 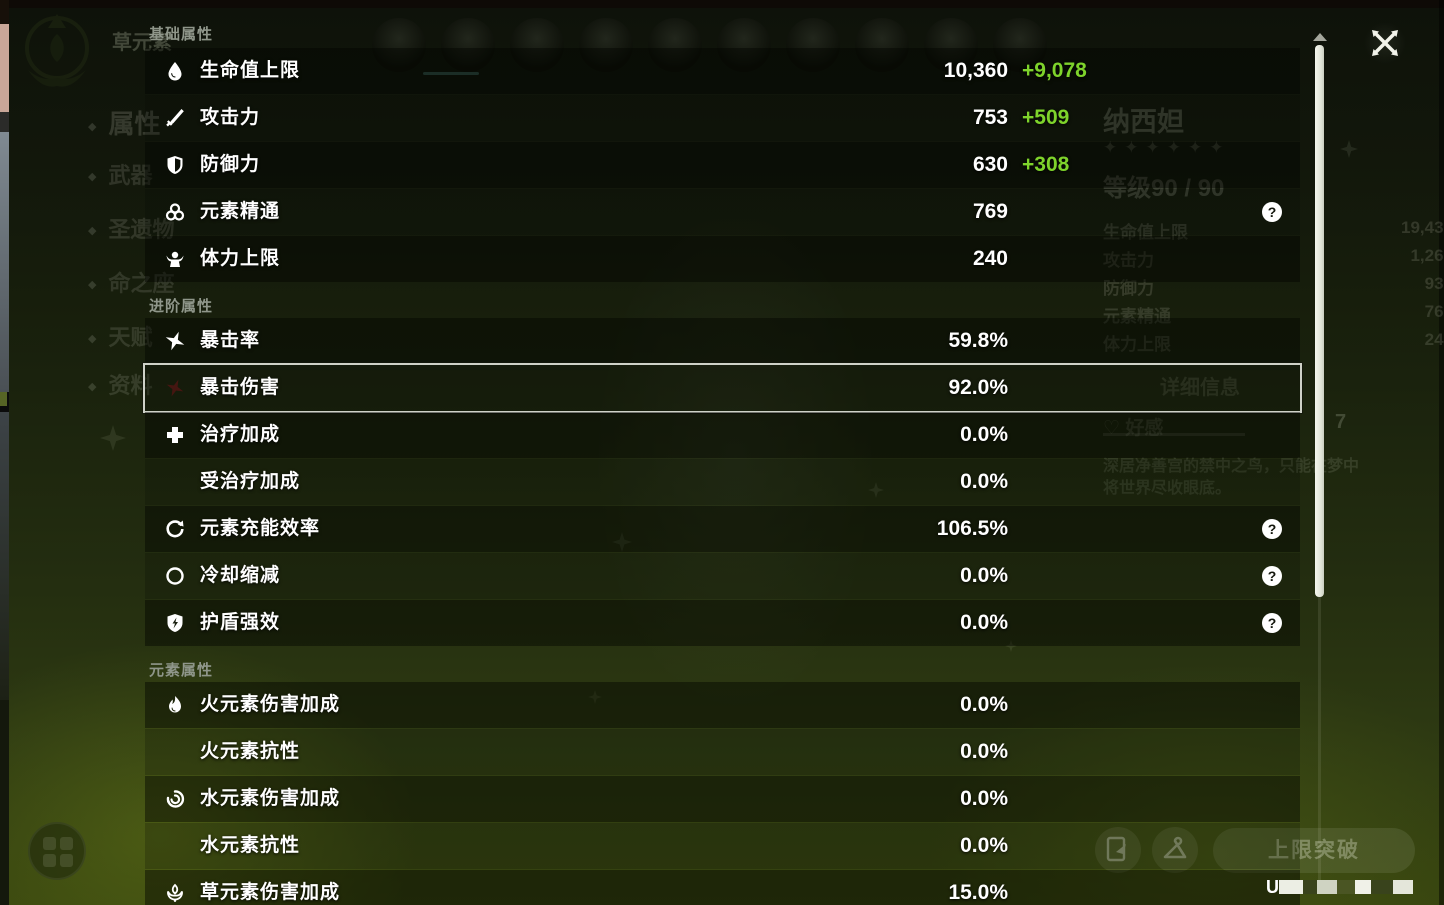 What do you see at coordinates (1164, 188) in the screenshot?
I see `character-level: 等级90 / 90` at bounding box center [1164, 188].